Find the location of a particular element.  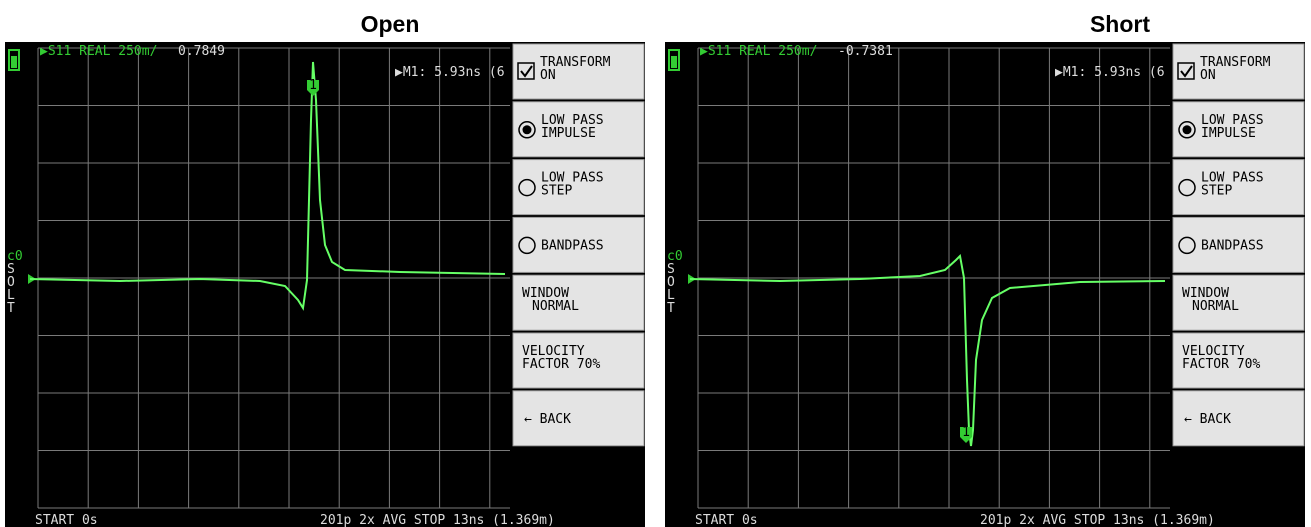

trace is located at coordinates (927, 350).